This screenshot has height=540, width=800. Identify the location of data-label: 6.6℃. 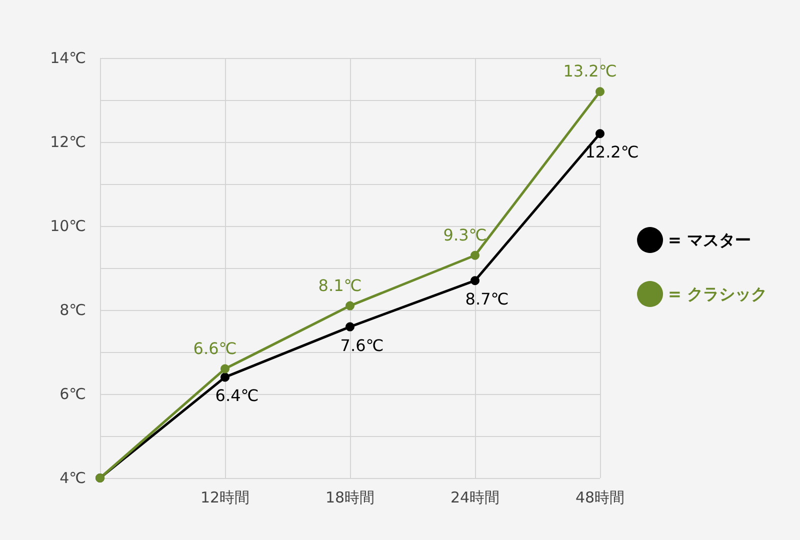
(215, 348).